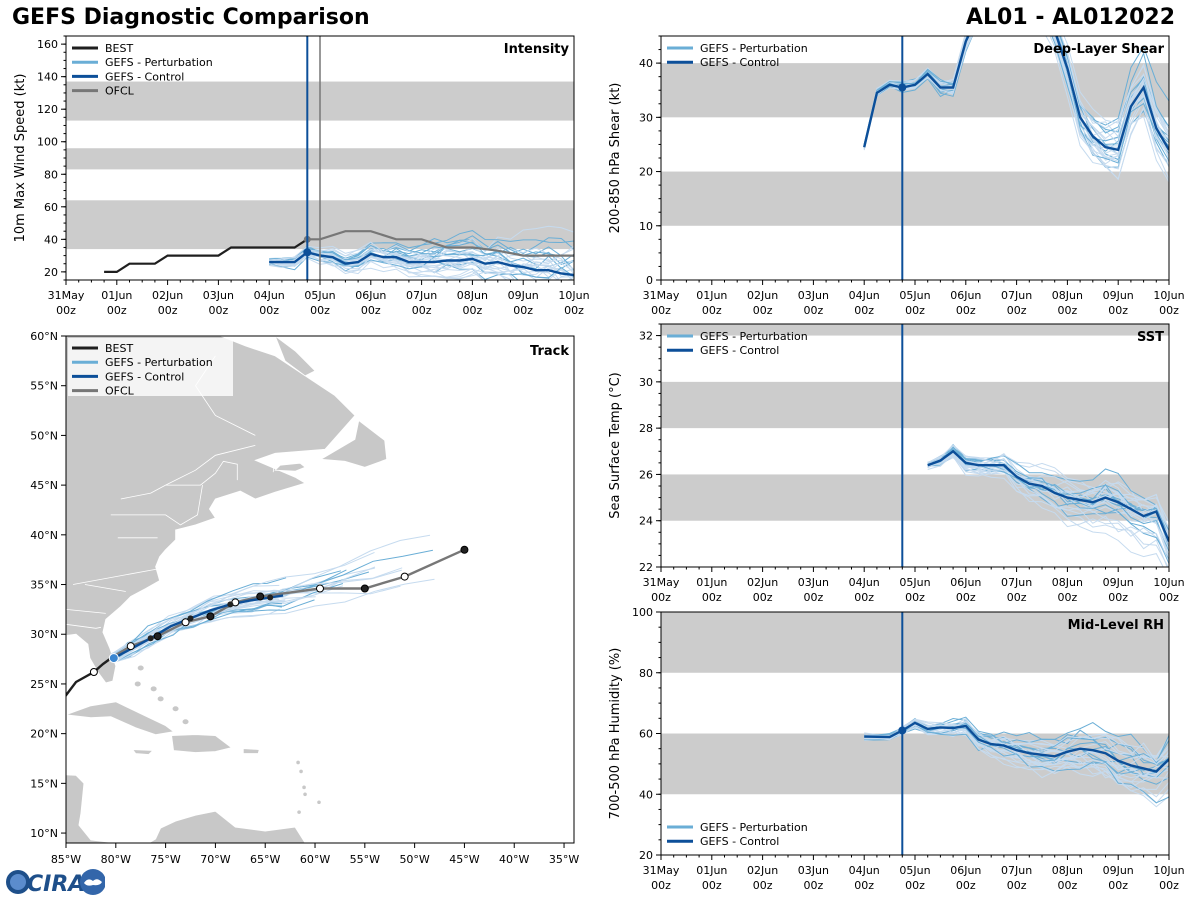 This screenshot has width=1200, height=900. I want to click on track-ytick-label: 45°N, so click(44, 485).